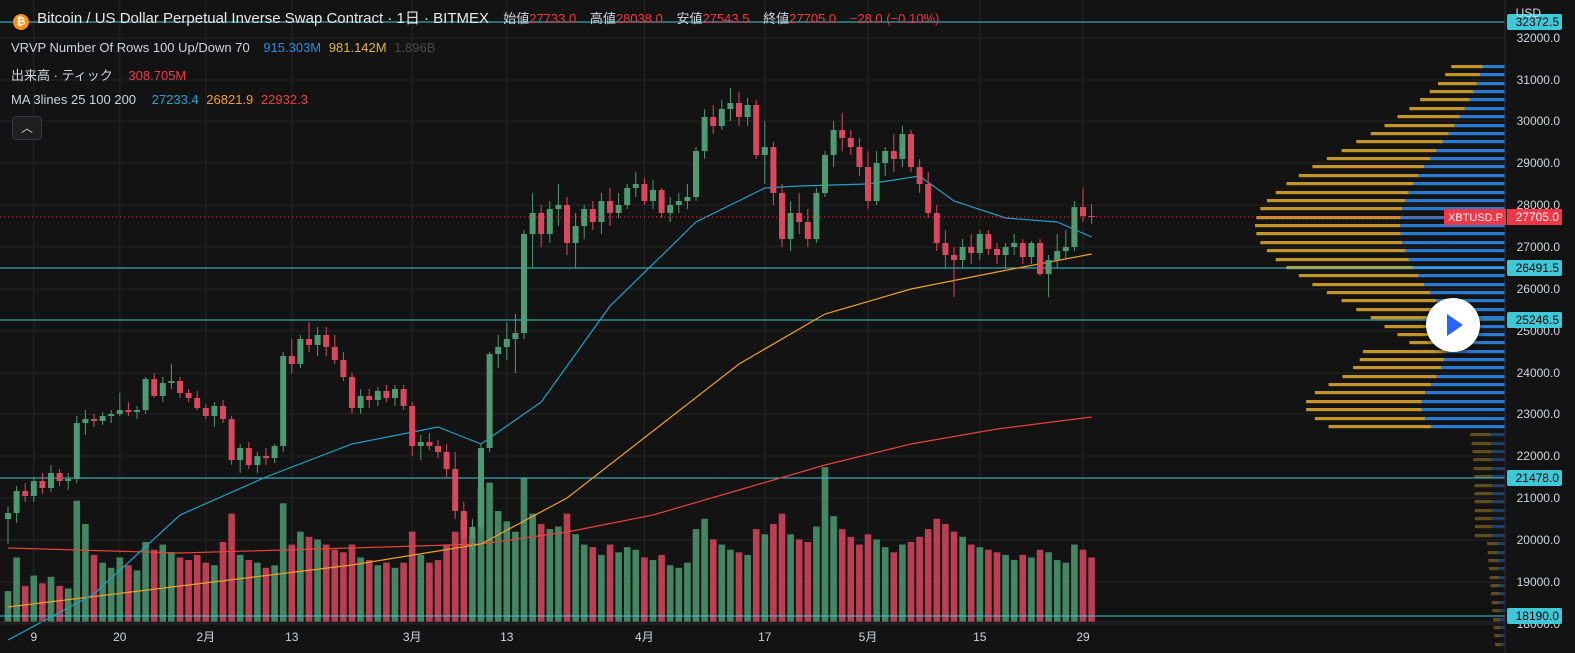 This screenshot has height=653, width=1575. I want to click on collapse-legend-button: ︿, so click(27, 128).